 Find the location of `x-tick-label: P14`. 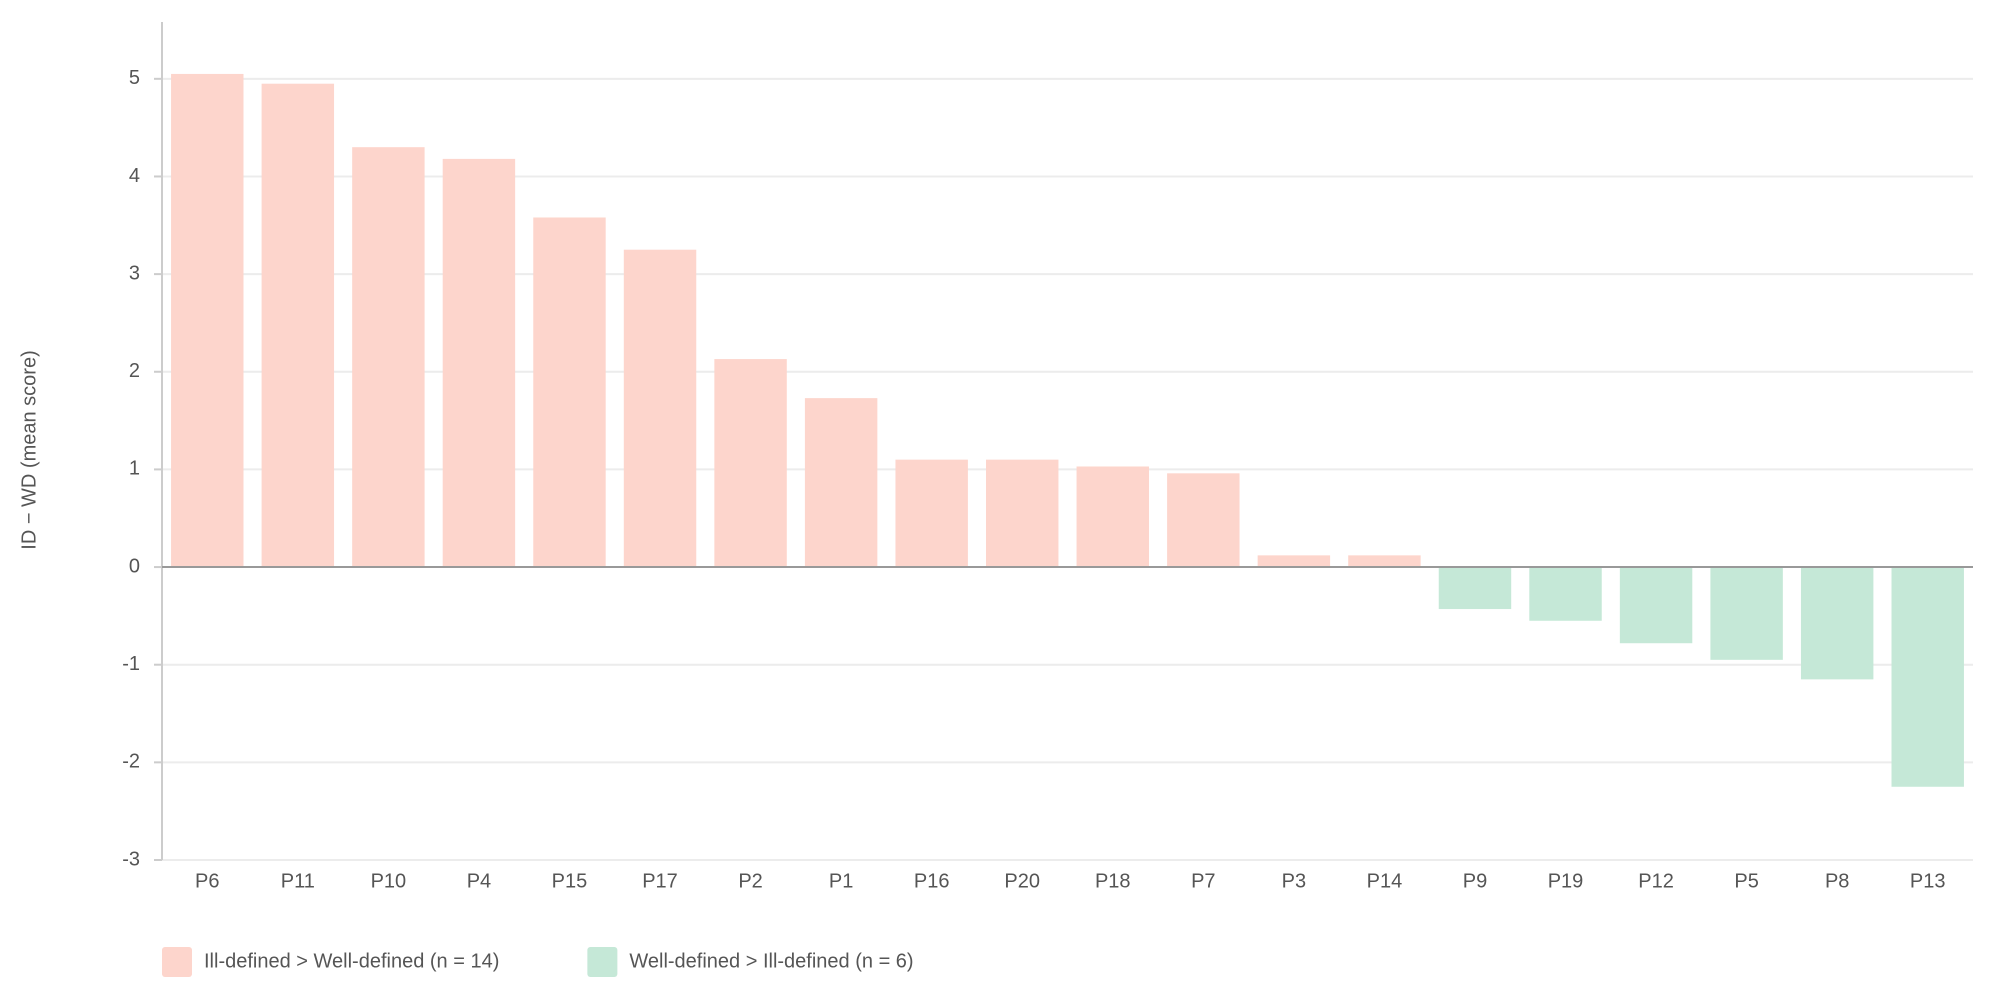

x-tick-label: P14 is located at coordinates (1385, 881).